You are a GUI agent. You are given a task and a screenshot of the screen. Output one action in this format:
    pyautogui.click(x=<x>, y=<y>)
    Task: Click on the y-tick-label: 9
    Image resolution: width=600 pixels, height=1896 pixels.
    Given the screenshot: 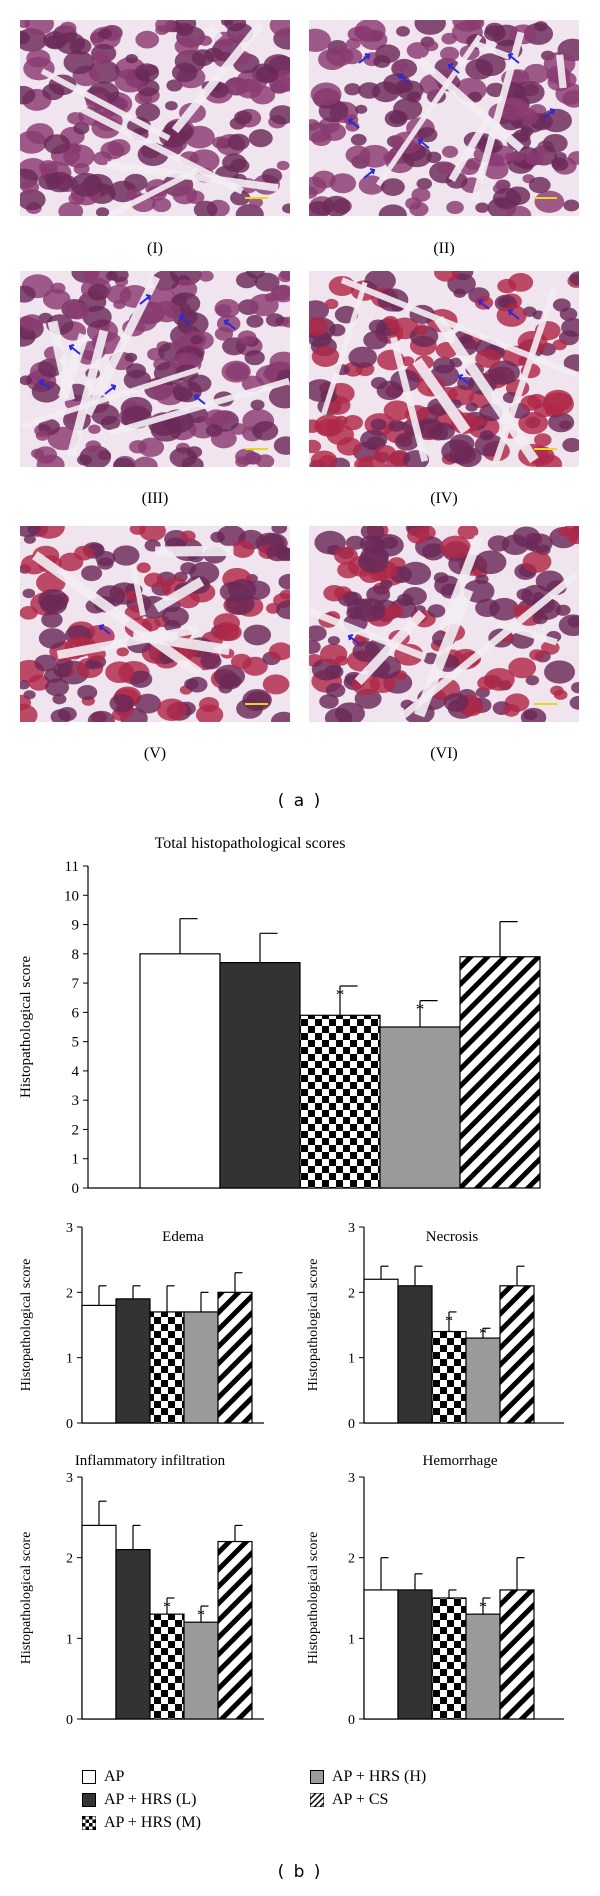 What is the action you would take?
    pyautogui.click(x=76, y=926)
    